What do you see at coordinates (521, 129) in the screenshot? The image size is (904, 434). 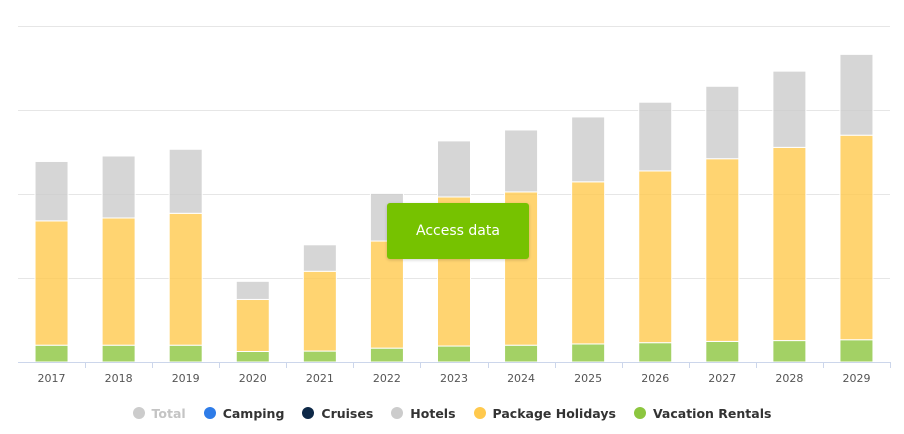 I see `bar-cruises-2024` at bounding box center [521, 129].